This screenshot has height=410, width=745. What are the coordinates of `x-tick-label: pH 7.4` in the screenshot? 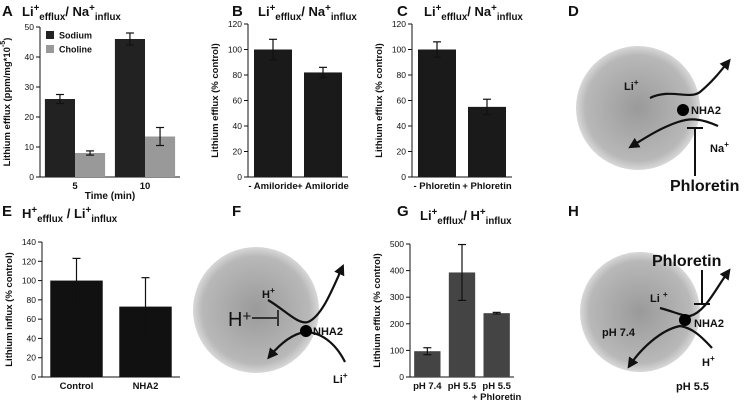 It's located at (427, 386).